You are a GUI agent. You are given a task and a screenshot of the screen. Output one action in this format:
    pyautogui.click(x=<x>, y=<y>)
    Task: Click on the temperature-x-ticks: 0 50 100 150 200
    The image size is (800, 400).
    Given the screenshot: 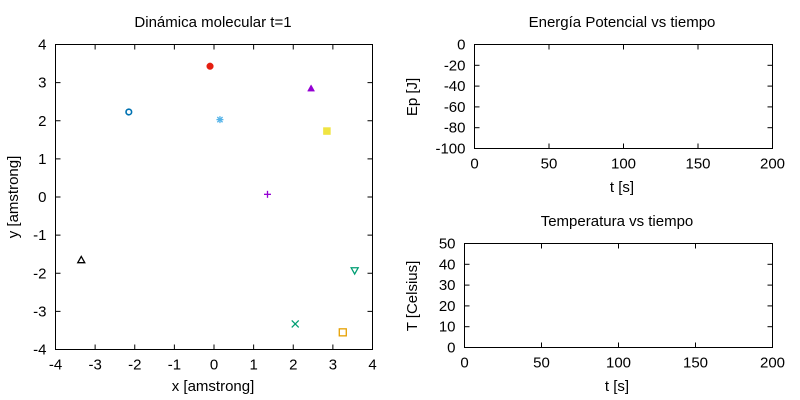 What is the action you would take?
    pyautogui.click(x=622, y=307)
    